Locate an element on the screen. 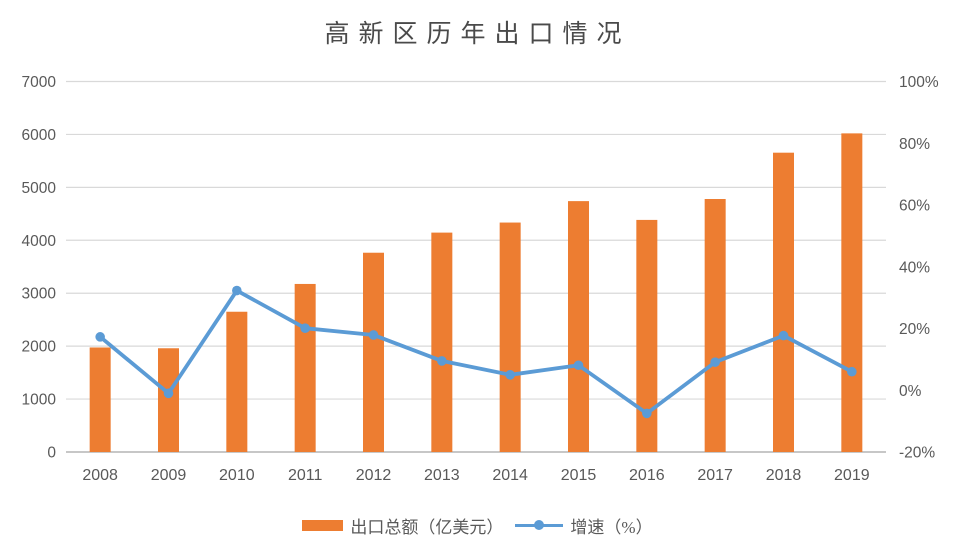 This screenshot has width=955, height=552. line-marker-2010 is located at coordinates (237, 290).